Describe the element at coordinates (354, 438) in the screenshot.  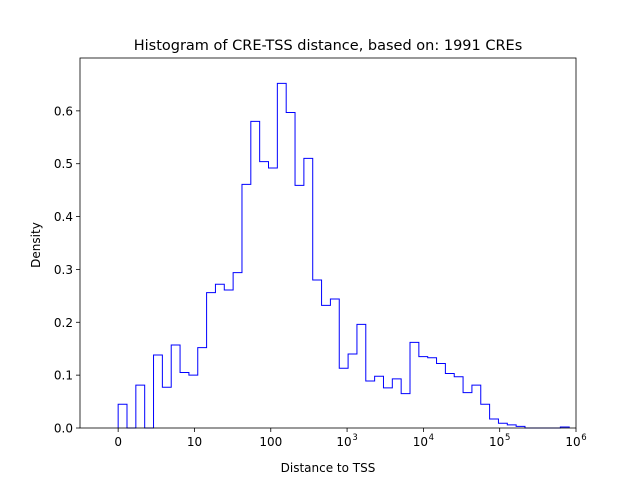
I see `x-tick-exponent: 3` at that location.